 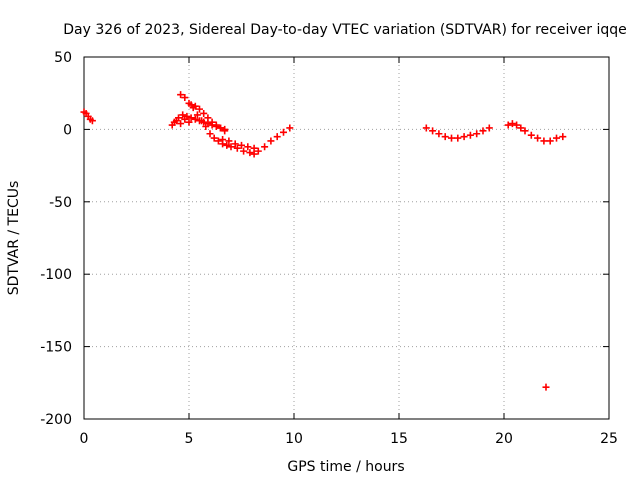 I want to click on series-arc-1b, so click(x=235, y=124).